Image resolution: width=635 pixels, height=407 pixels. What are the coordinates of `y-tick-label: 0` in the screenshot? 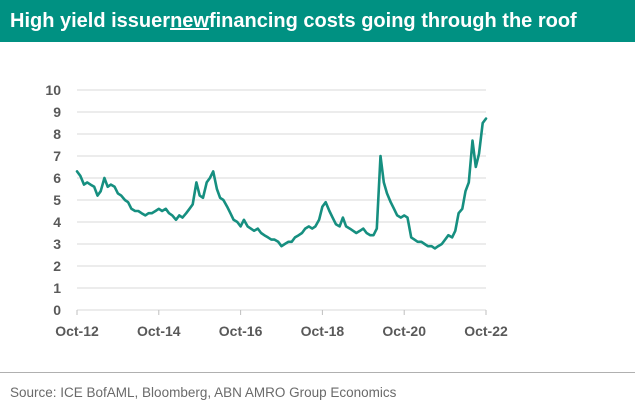 It's located at (57, 310).